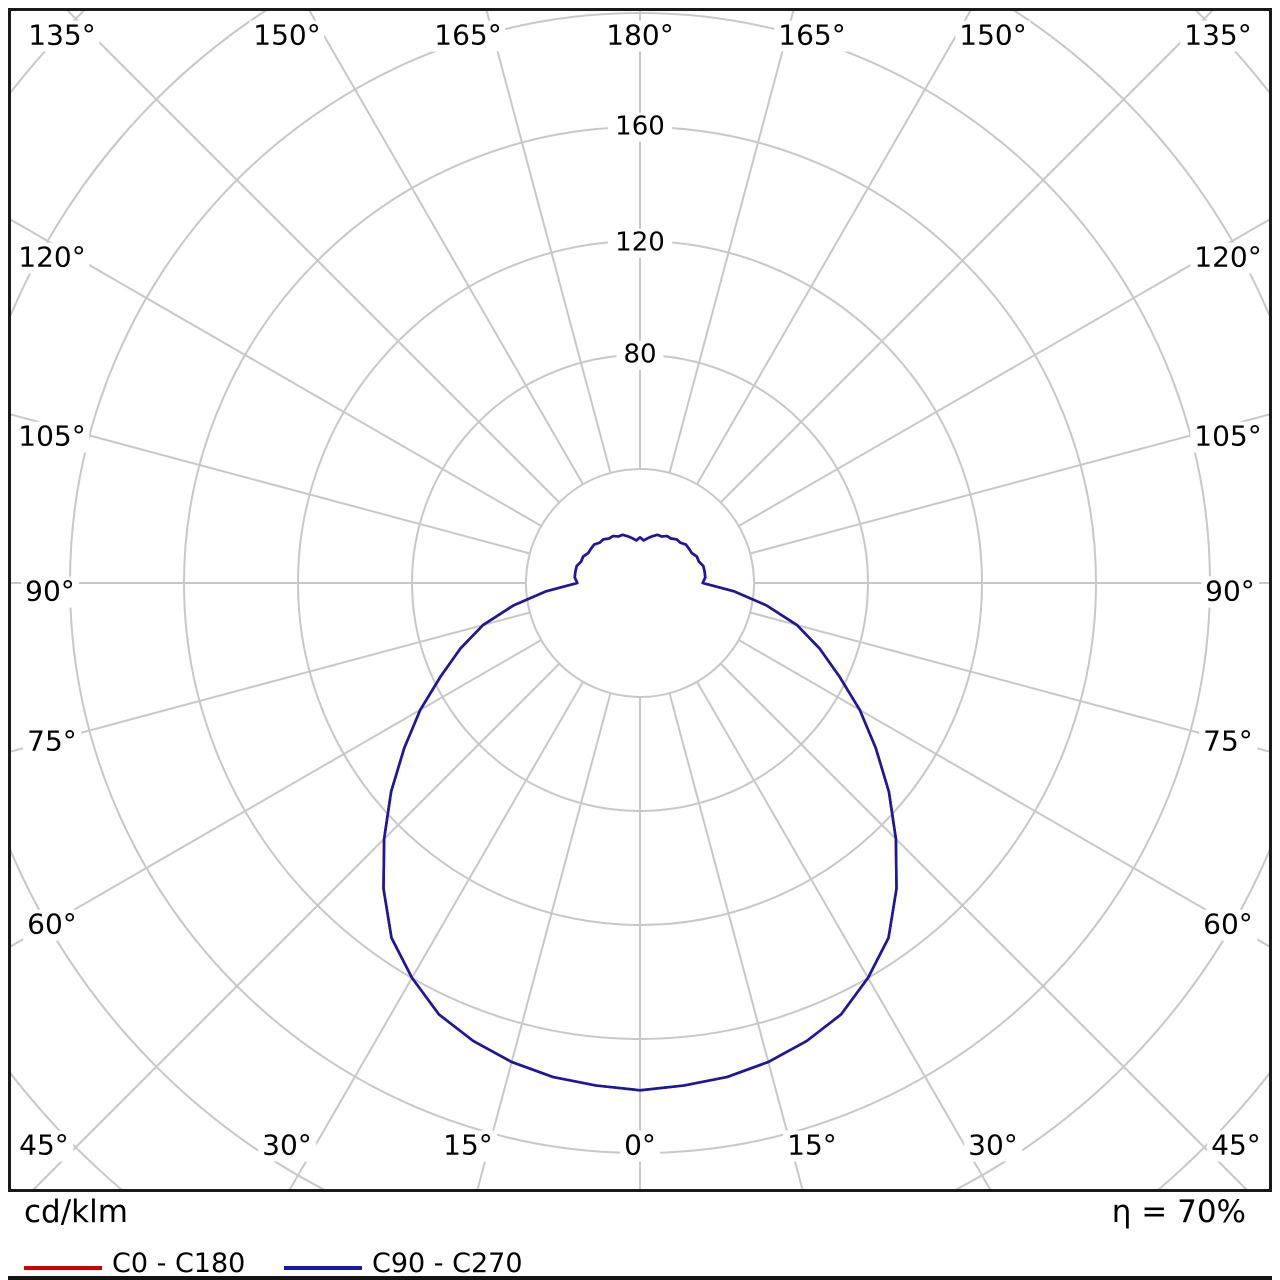 The width and height of the screenshot is (1280, 1280). I want to click on legend-line-c90-c270, so click(323, 1268).